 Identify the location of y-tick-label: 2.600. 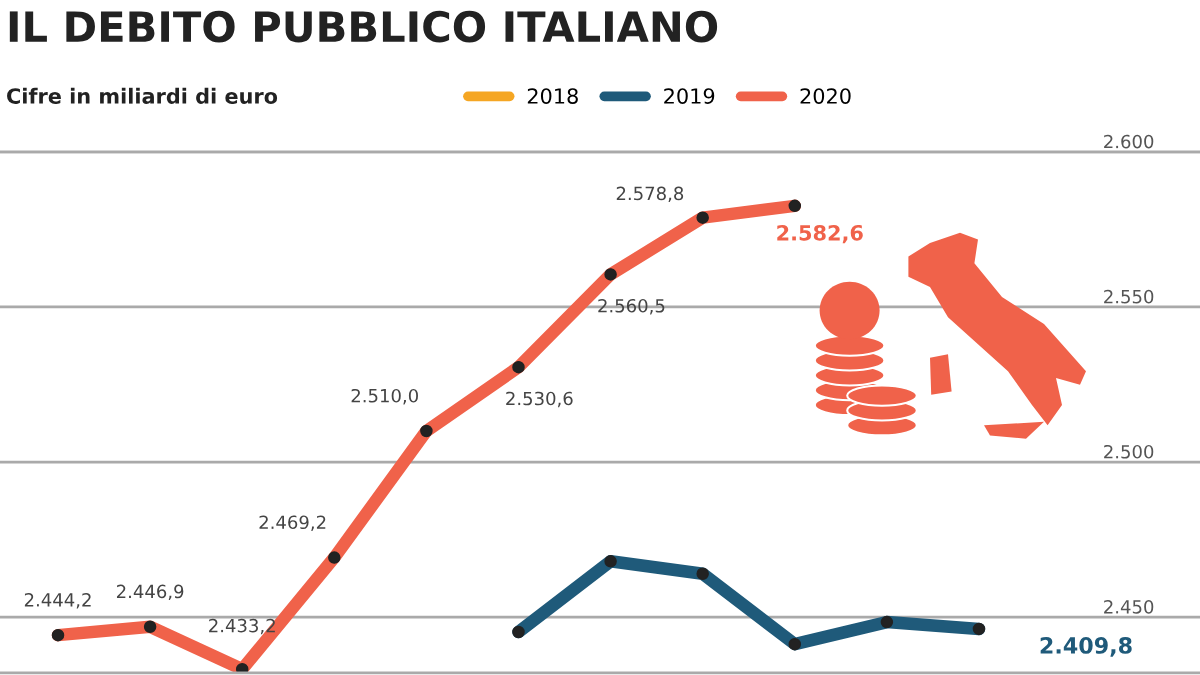
(1129, 141).